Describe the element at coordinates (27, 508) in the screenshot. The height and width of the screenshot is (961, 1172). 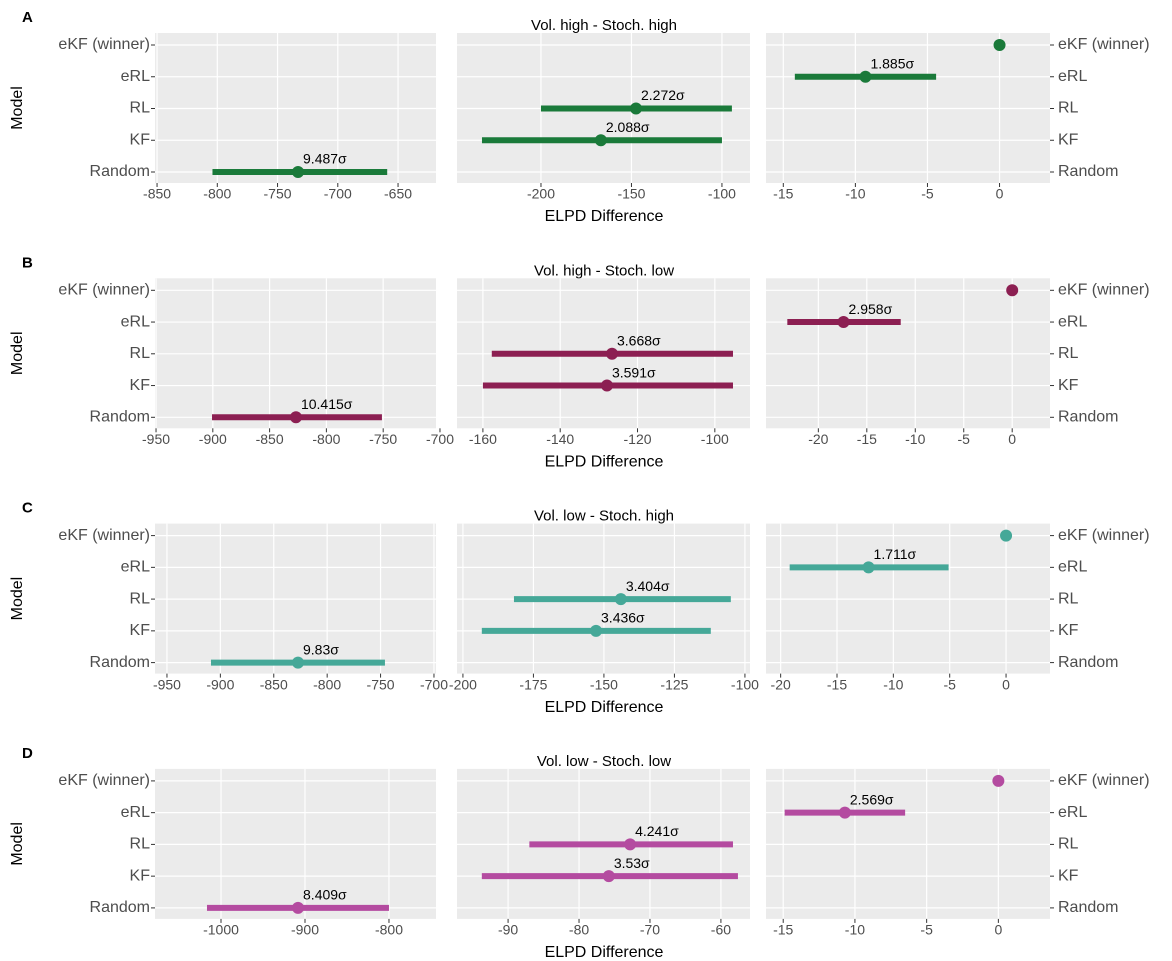
I see `panel-letter: C` at that location.